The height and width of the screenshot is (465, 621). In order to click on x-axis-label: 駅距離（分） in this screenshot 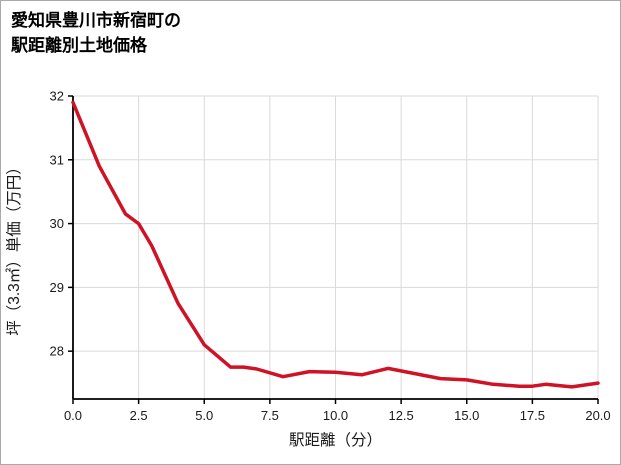, I will do `click(335, 440)`.